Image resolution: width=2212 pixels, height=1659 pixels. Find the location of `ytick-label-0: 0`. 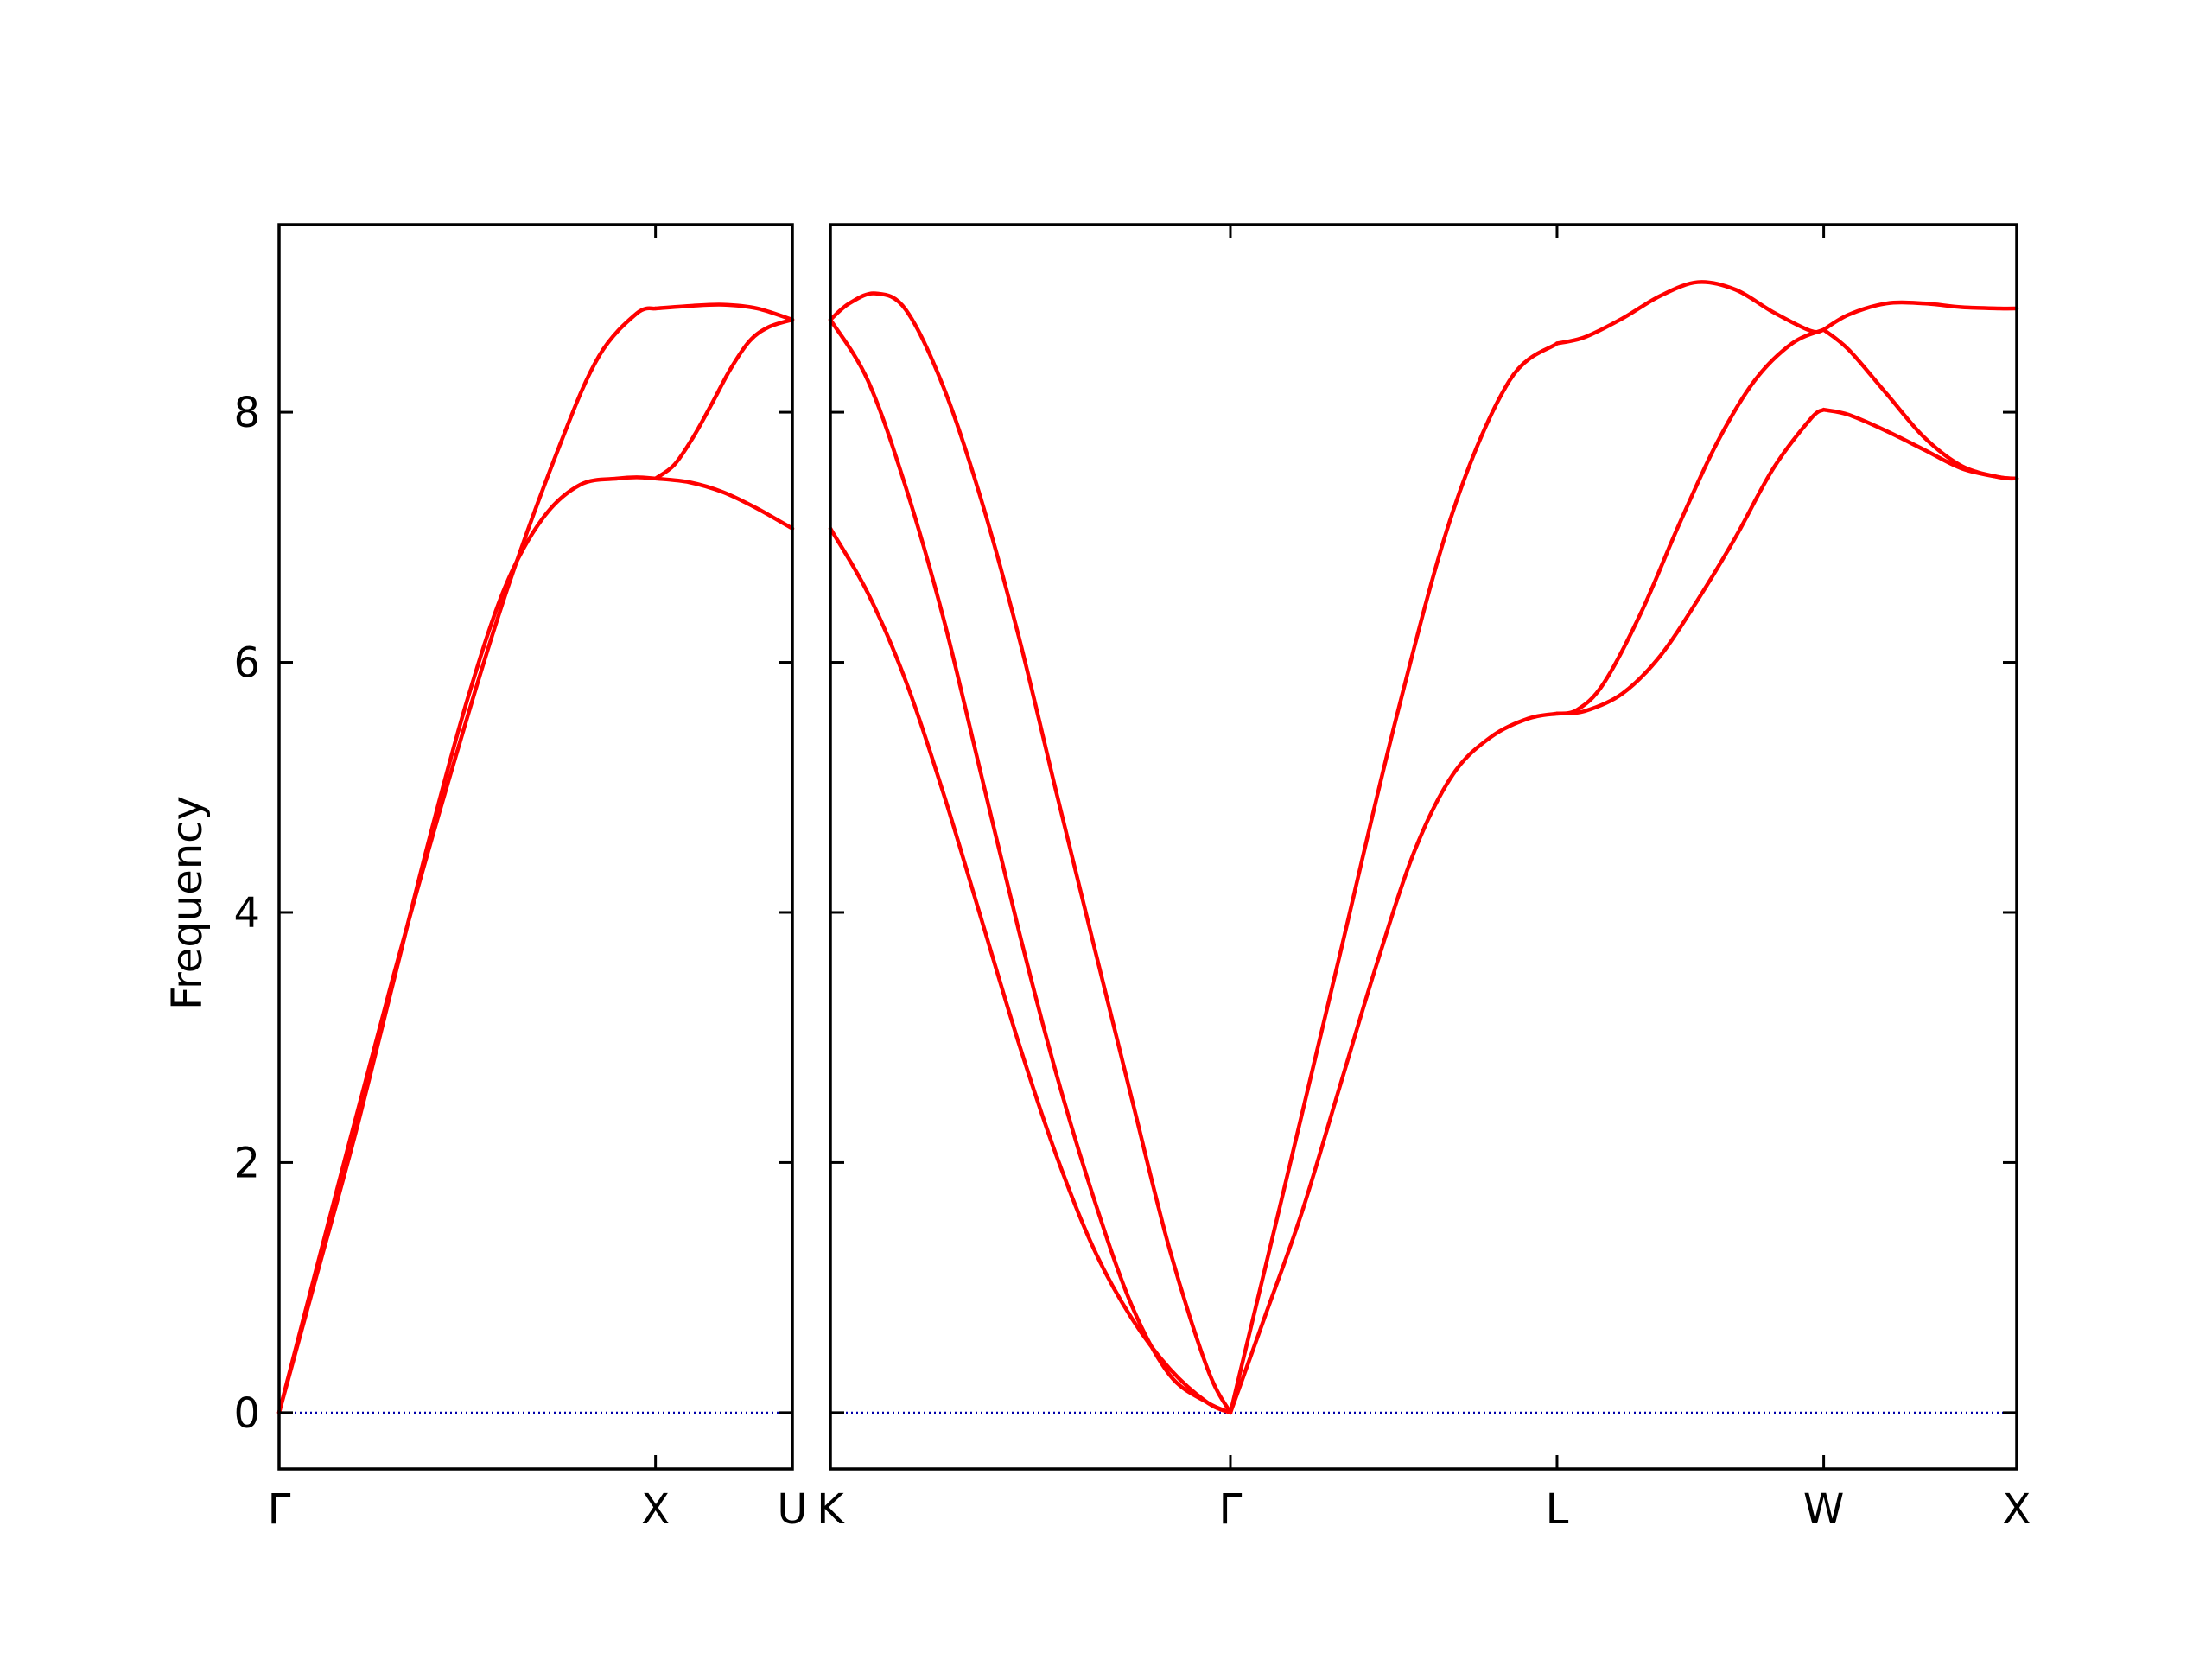

ytick-label-0: 0 is located at coordinates (246, 1413).